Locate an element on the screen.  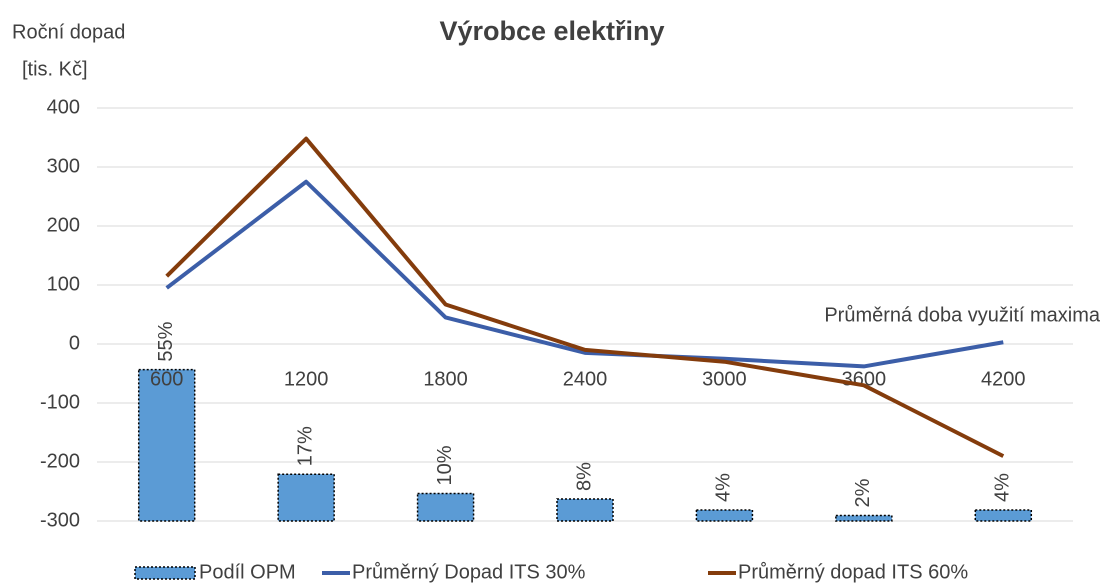
y-tick-label: 0 is located at coordinates (74, 343).